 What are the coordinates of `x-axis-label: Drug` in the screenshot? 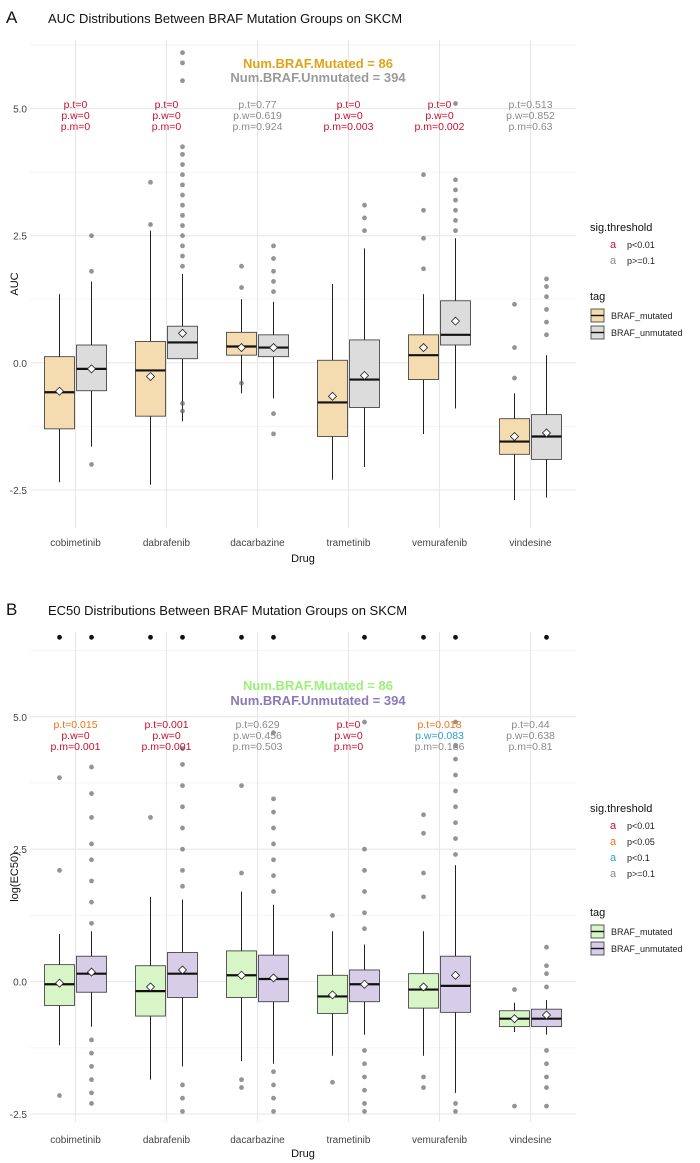 It's located at (303, 559).